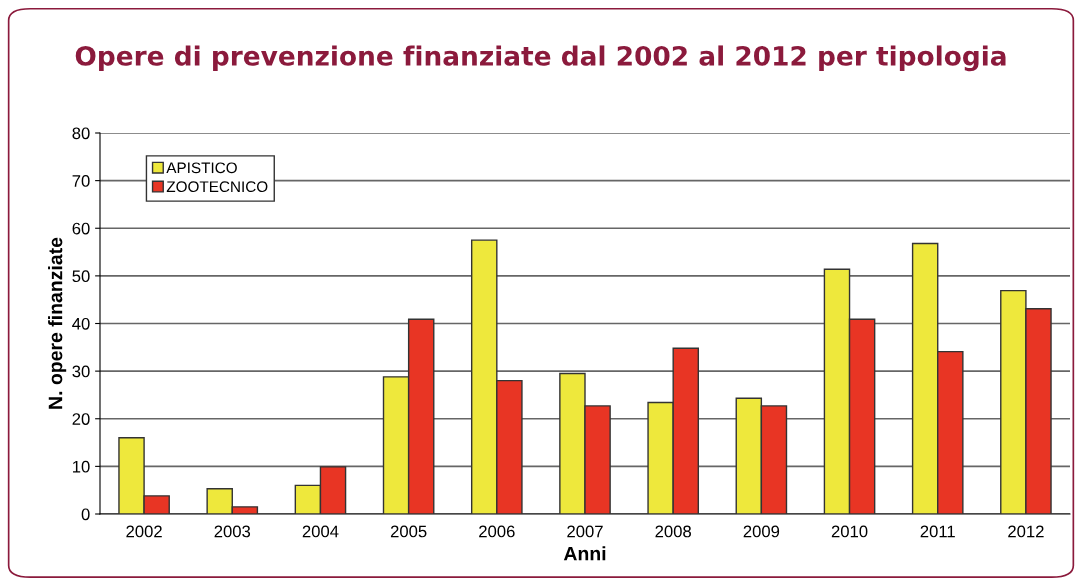 The width and height of the screenshot is (1082, 583). I want to click on x-tick-label: 2010, so click(849, 531).